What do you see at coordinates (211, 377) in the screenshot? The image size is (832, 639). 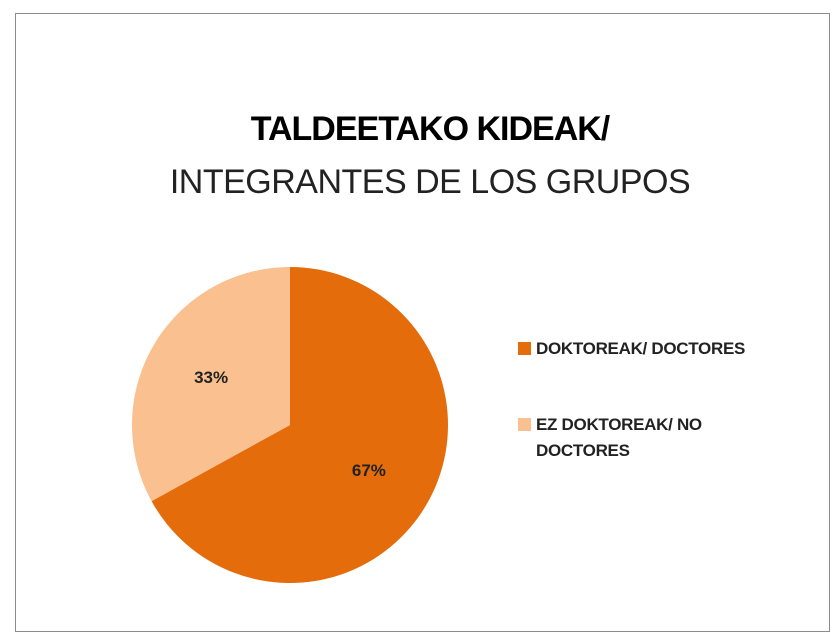 I see `data-label: 33%` at bounding box center [211, 377].